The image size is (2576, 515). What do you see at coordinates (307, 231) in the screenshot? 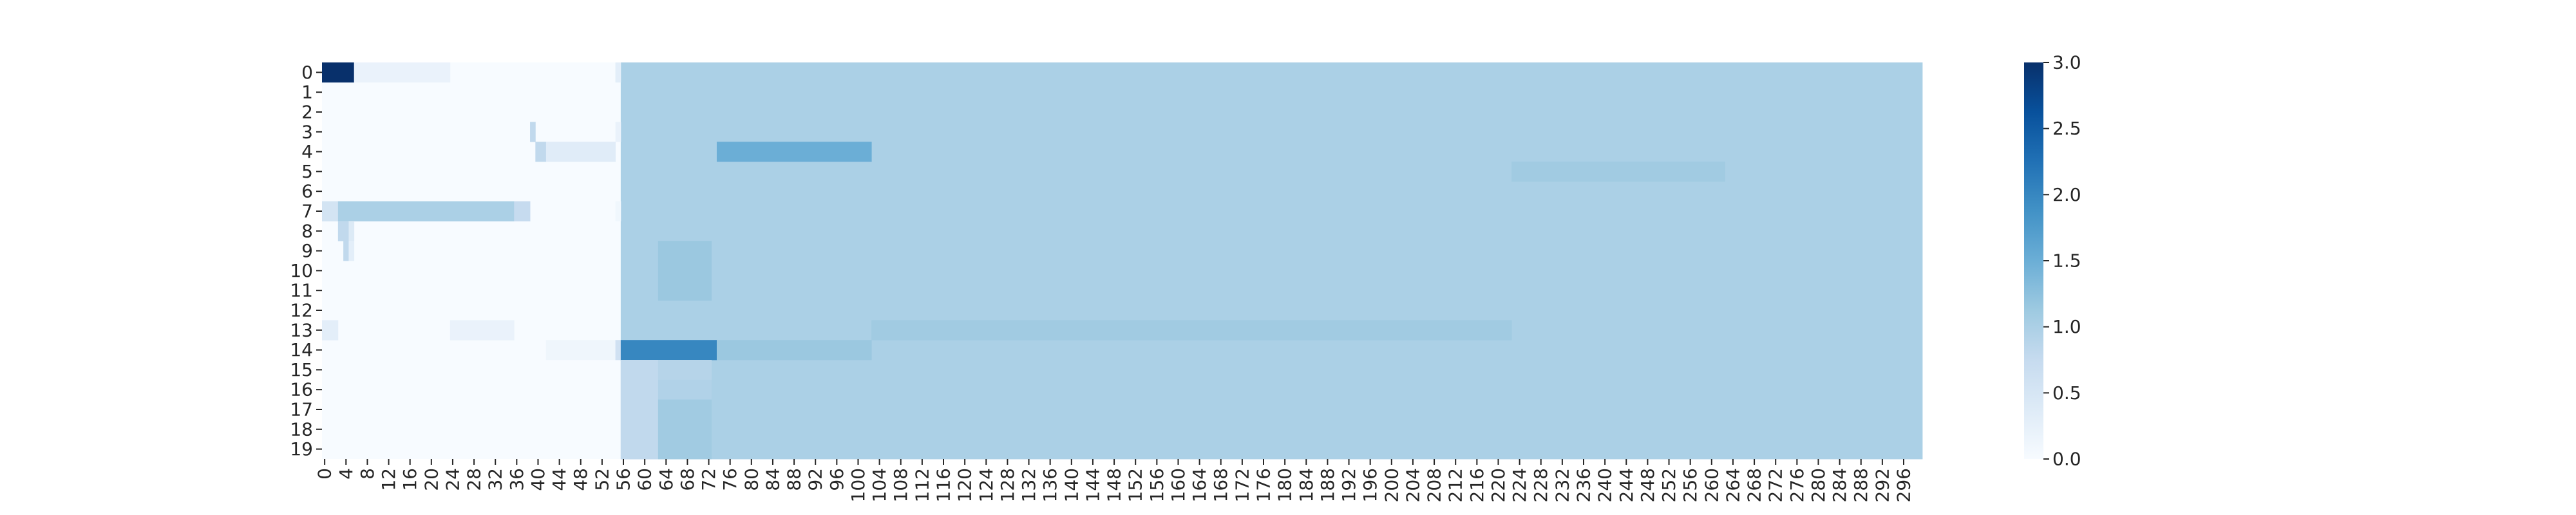
I see `y-tick-label: 8` at bounding box center [307, 231].